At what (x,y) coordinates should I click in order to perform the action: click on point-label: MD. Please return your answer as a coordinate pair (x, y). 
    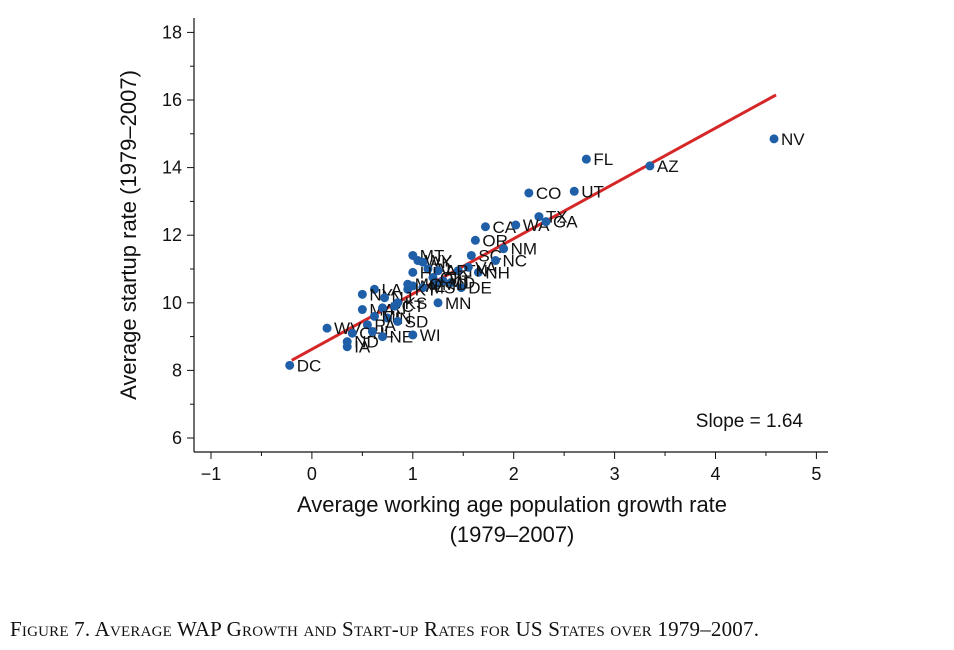
    Looking at the image, I should click on (455, 284).